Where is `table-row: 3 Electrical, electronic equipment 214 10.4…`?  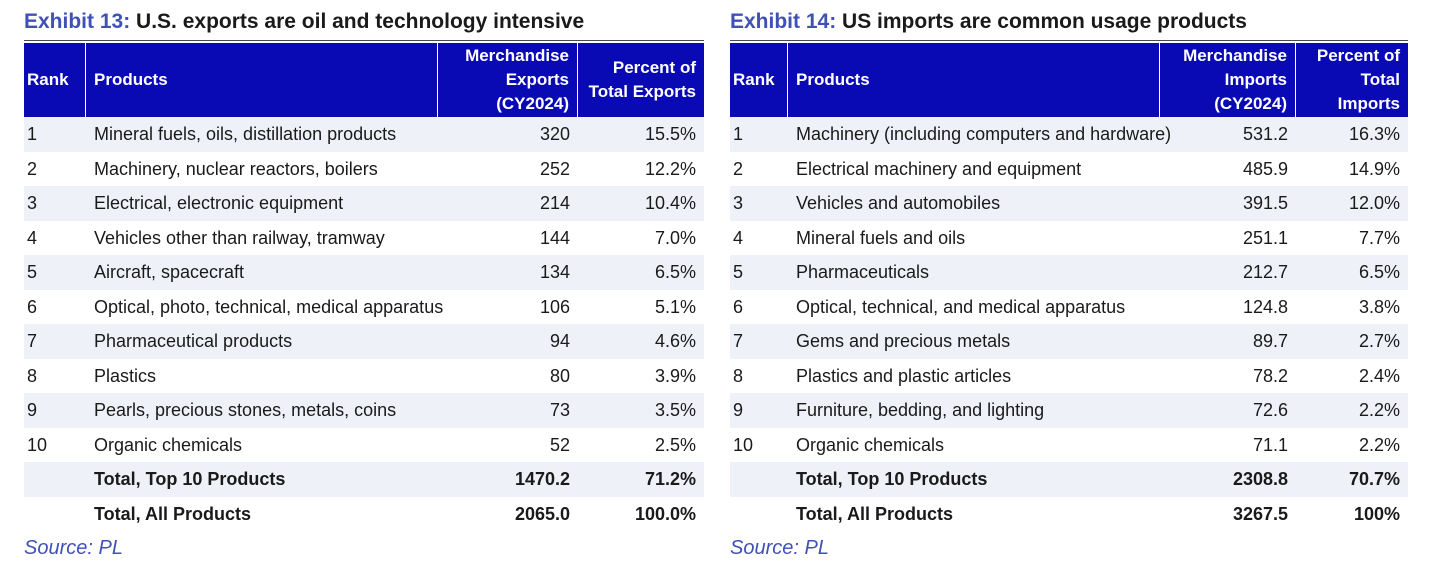
table-row: 3 Electrical, electronic equipment 214 10.4… is located at coordinates (364, 203).